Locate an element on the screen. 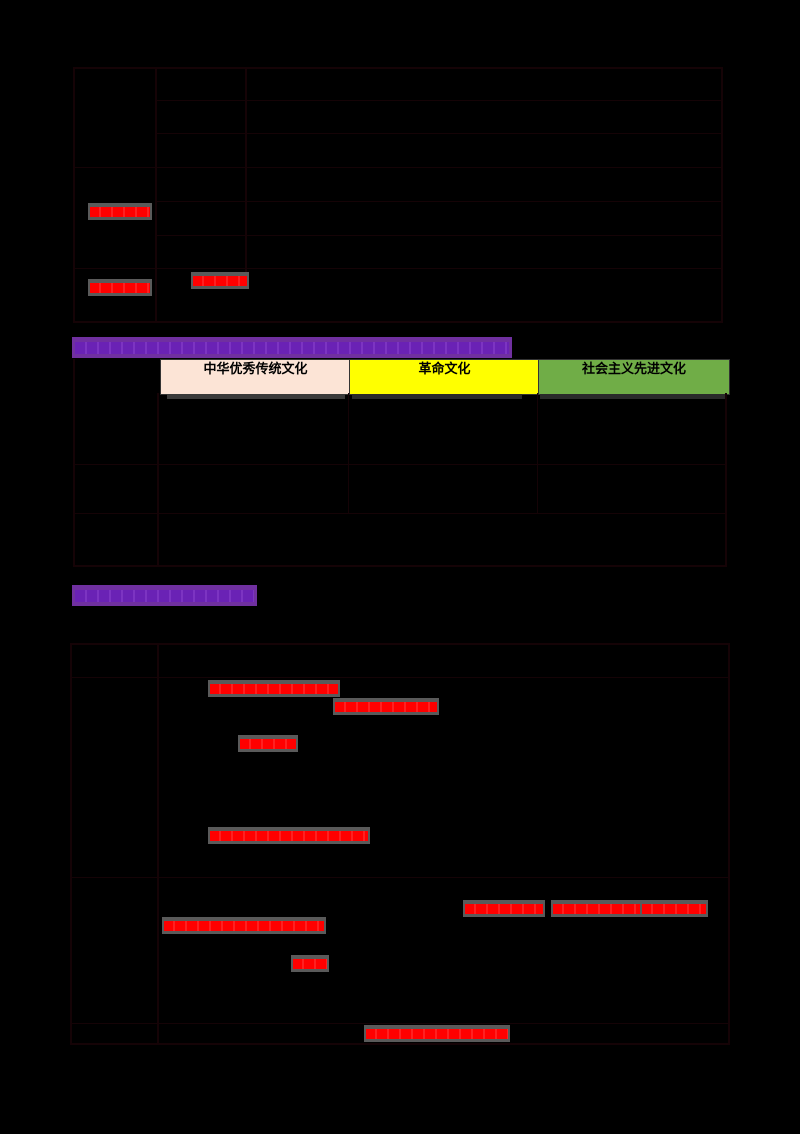  header-revolutionary-culture: 革命文化 is located at coordinates (444, 377).